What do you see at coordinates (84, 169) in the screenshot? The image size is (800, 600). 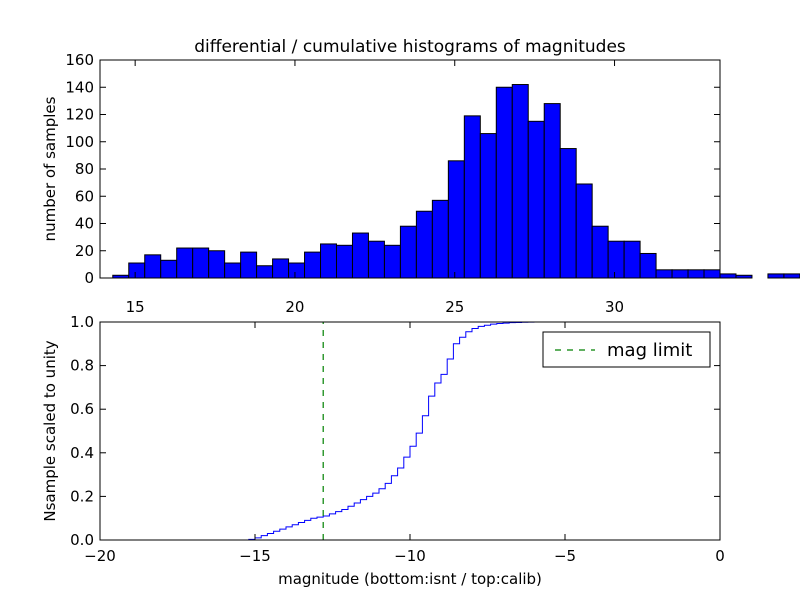 I see `y-tick-label: 80` at bounding box center [84, 169].